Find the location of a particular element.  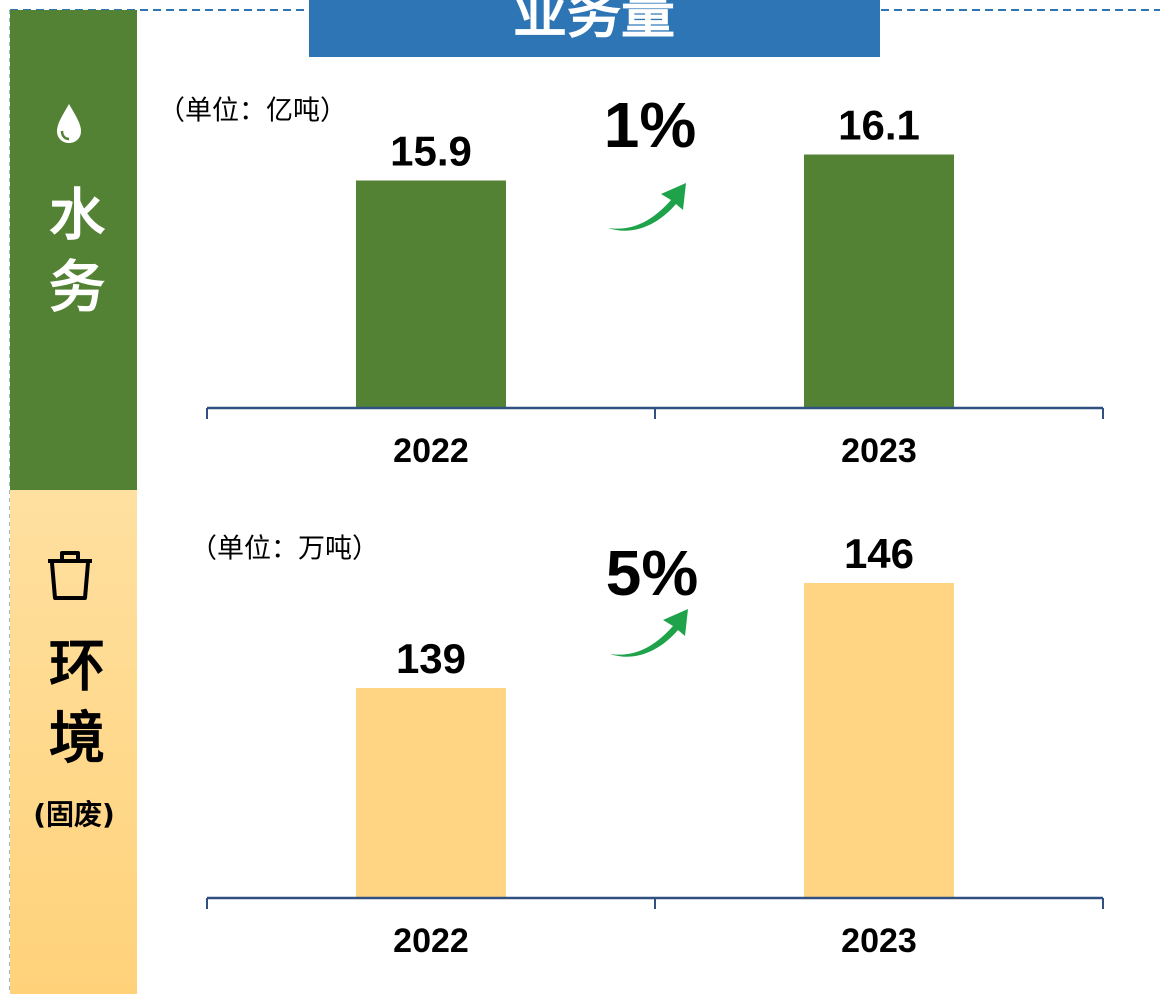

value-label: 146 is located at coordinates (879, 553).